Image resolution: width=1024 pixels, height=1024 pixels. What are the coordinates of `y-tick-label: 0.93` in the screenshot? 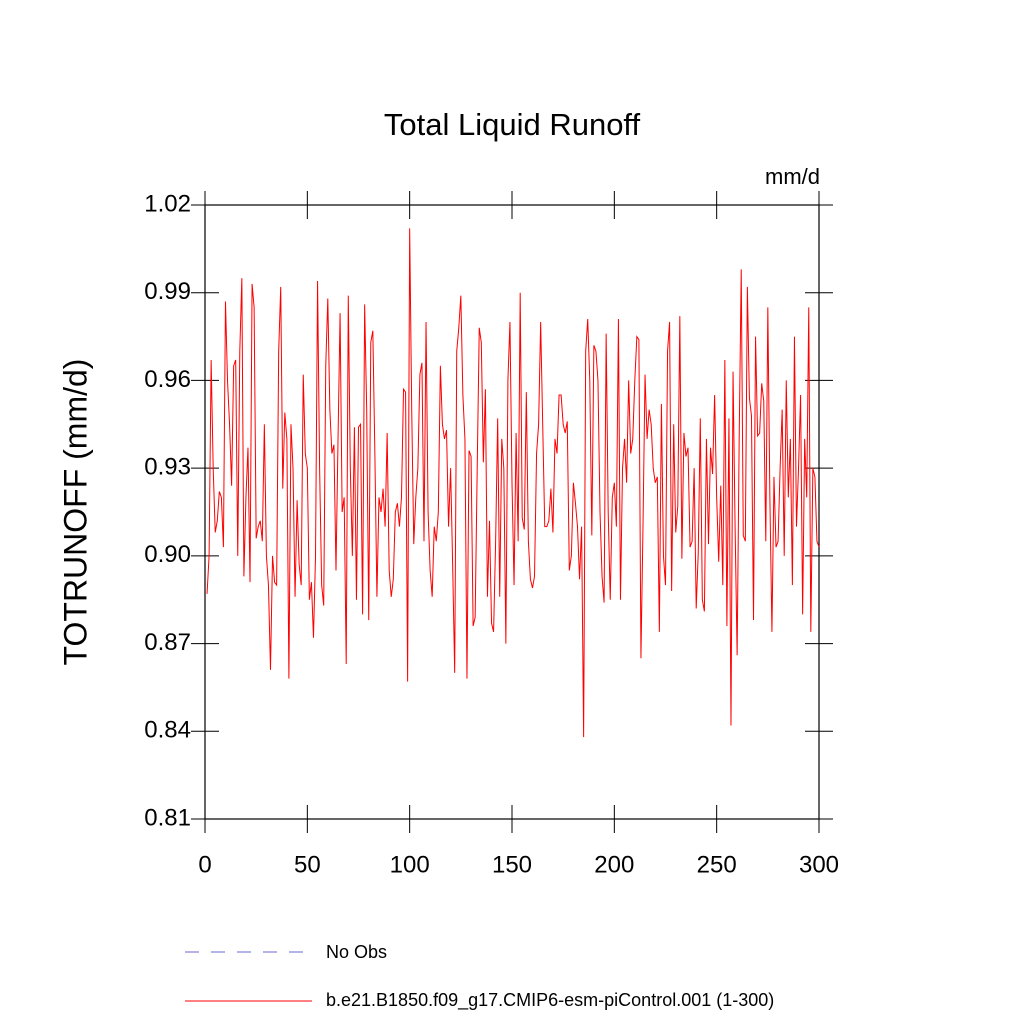 It's located at (167, 466).